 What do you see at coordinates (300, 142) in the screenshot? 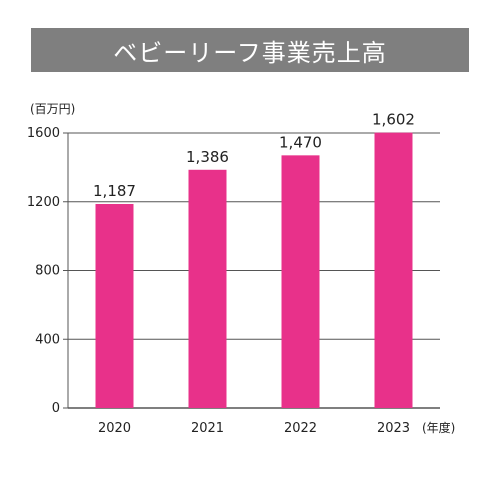
I see `data-label: 1,470` at bounding box center [300, 142].